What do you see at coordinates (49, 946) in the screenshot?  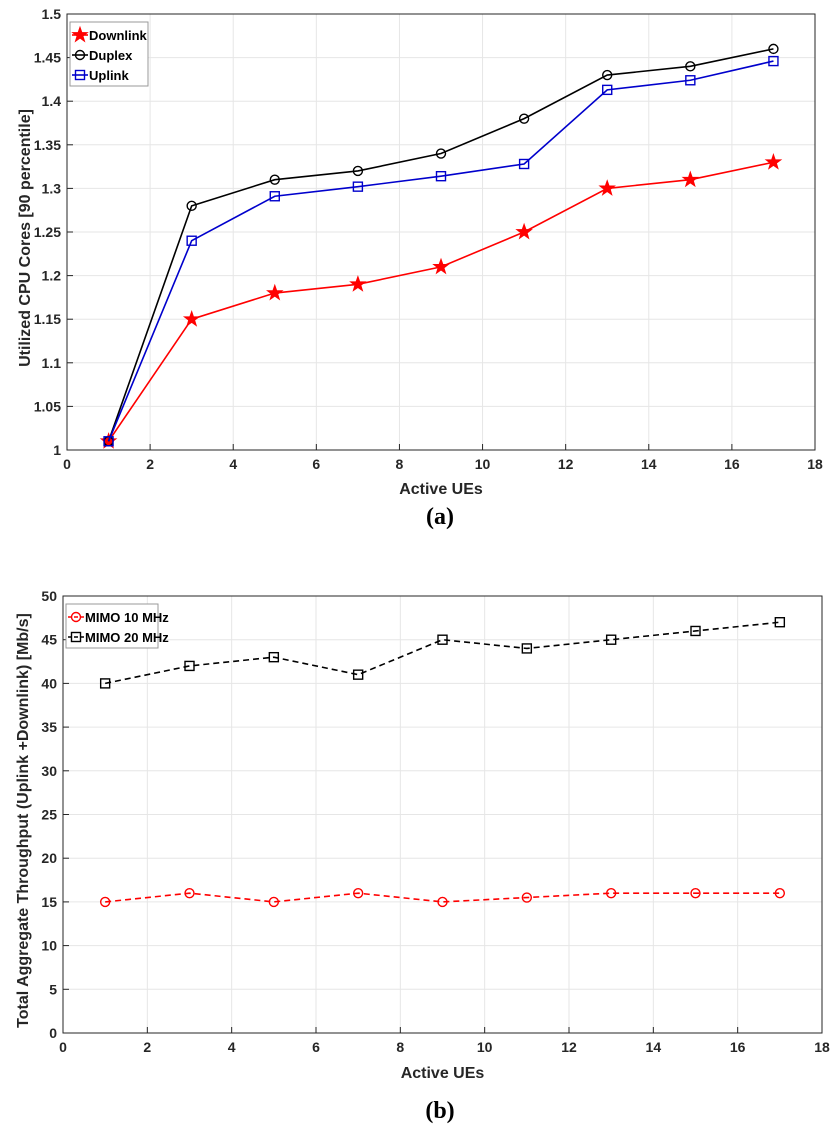 I see `y-tick-label: 10` at bounding box center [49, 946].